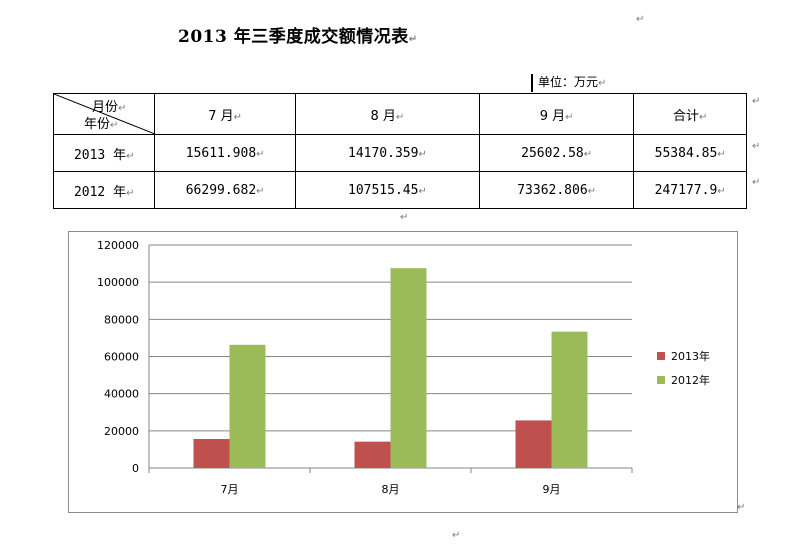 The height and width of the screenshot is (550, 800). Describe the element at coordinates (230, 489) in the screenshot. I see `x-tick-label: 7月` at that location.